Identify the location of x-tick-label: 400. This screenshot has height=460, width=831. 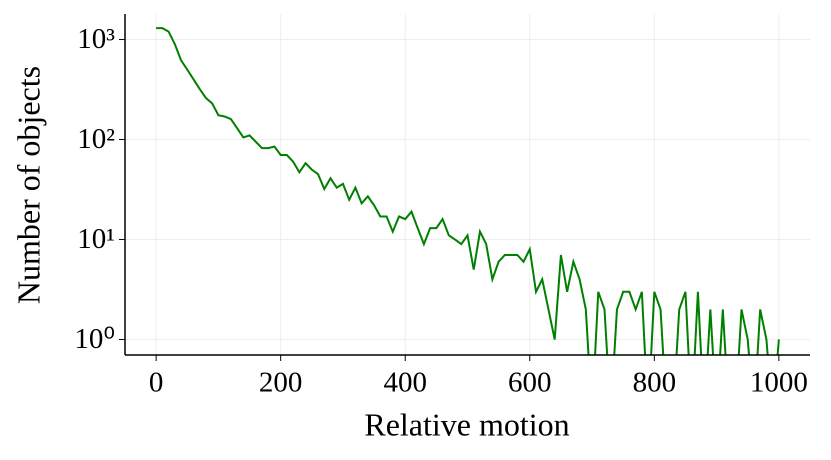
(405, 383).